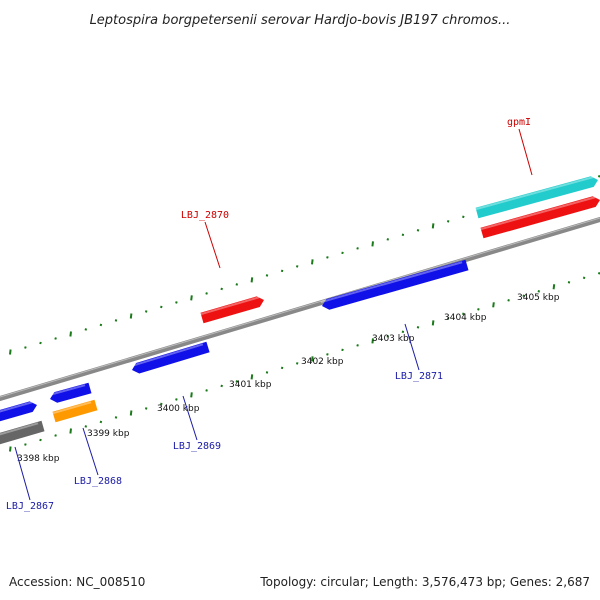 The width and height of the screenshot is (600, 600). What do you see at coordinates (538, 298) in the screenshot?
I see `tick-label: 3405 kbp` at bounding box center [538, 298].